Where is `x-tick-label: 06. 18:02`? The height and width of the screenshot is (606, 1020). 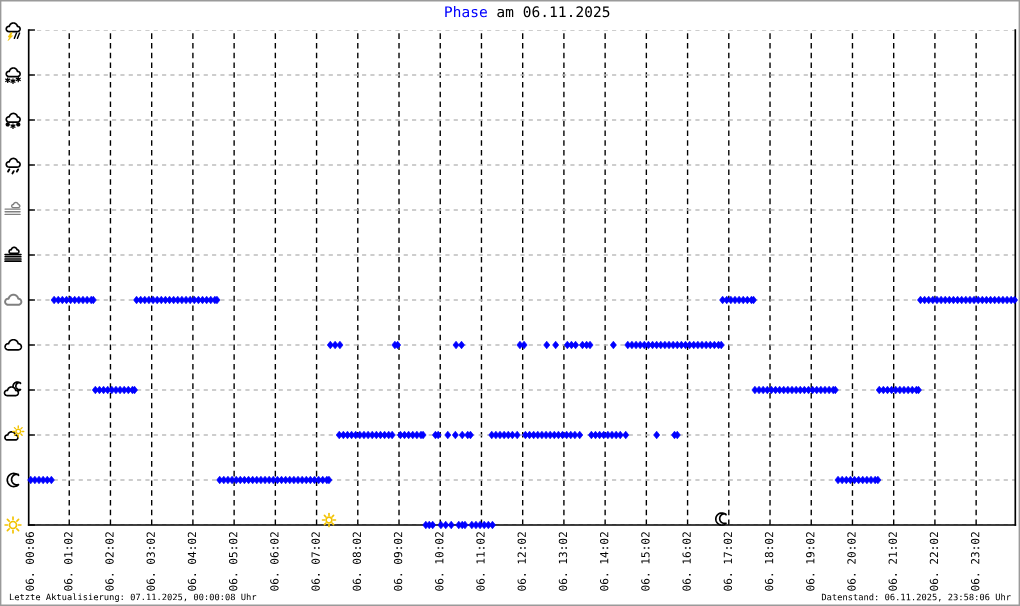 x-tick-label: 06. 18:02 is located at coordinates (769, 561).